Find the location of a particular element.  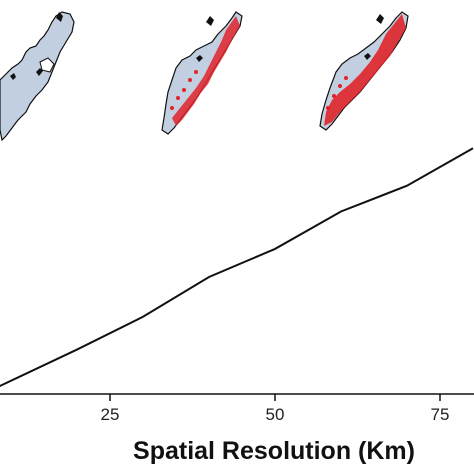

x-axis-title: Spatial Resolution (Km) is located at coordinates (274, 451).